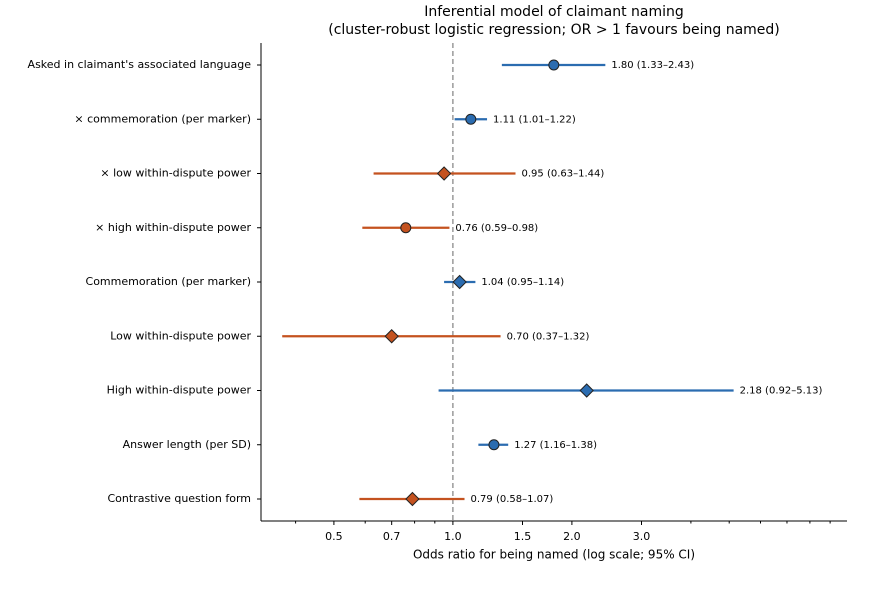 The width and height of the screenshot is (885, 608). I want to click on value-label: 1.04 (0.95–1.14), so click(522, 282).